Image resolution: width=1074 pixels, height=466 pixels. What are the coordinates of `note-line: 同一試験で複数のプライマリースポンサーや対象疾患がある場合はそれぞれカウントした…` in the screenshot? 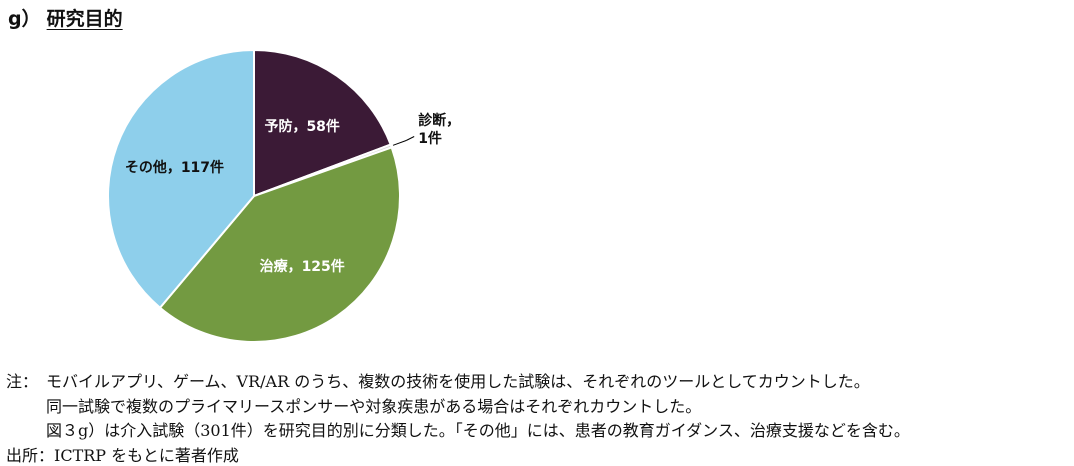 It's located at (374, 406).